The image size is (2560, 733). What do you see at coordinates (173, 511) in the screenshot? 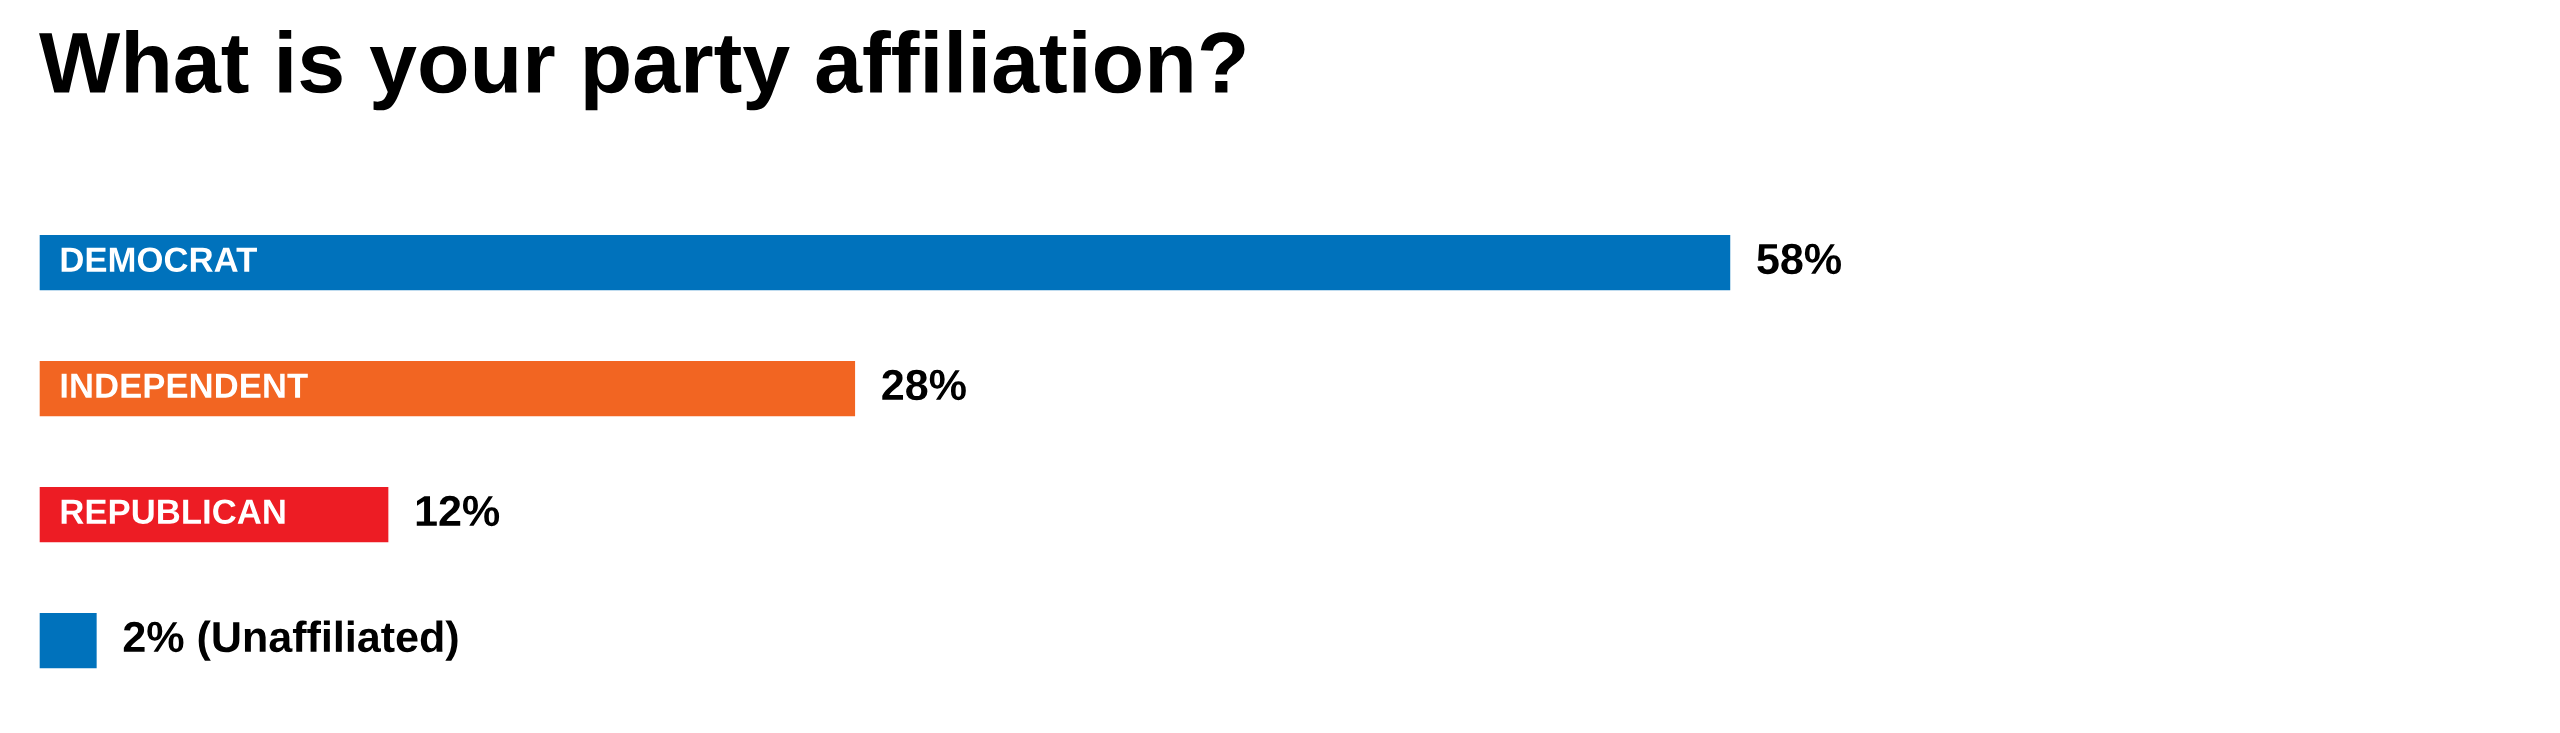
I see `y-tick-label: REPUBLICAN` at bounding box center [173, 511].